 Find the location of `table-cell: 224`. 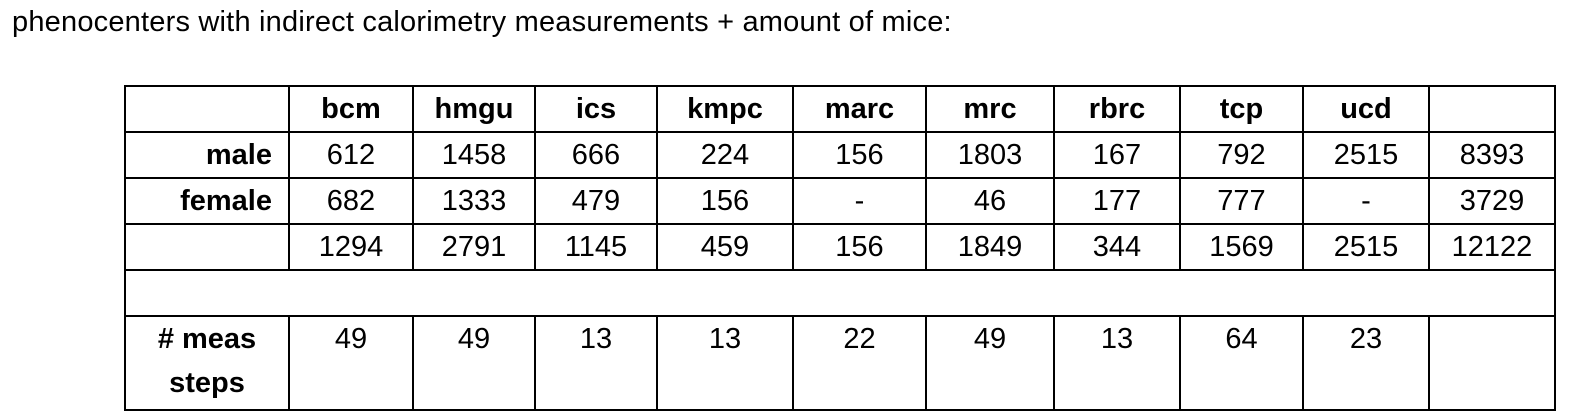

table-cell: 224 is located at coordinates (725, 155).